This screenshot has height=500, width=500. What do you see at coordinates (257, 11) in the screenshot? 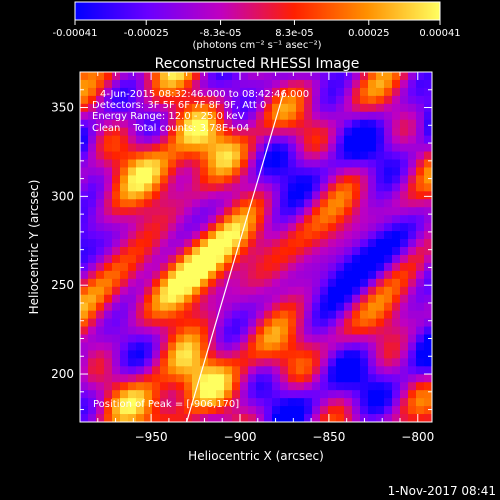
I see `colorbar` at bounding box center [257, 11].